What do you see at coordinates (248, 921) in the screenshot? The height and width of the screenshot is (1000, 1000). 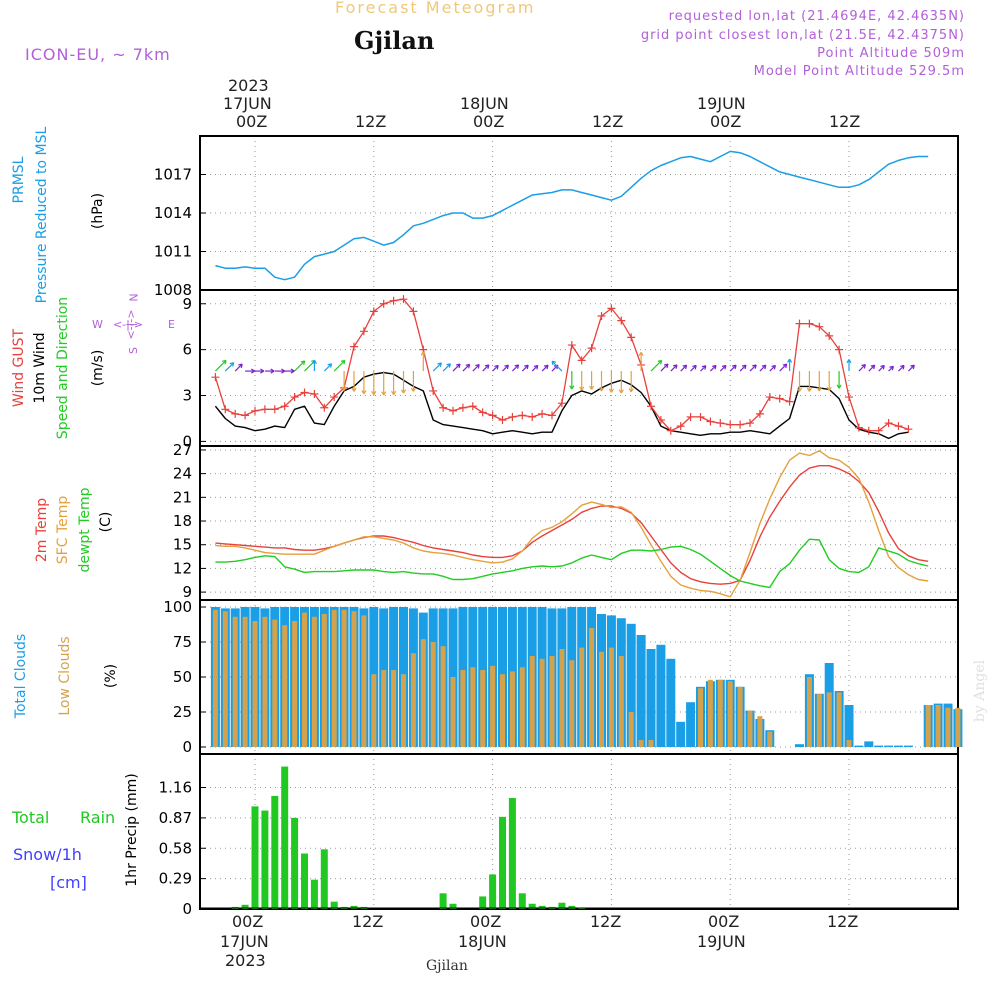 I see `bottom-label-00z-1: 00Z` at bounding box center [248, 921].